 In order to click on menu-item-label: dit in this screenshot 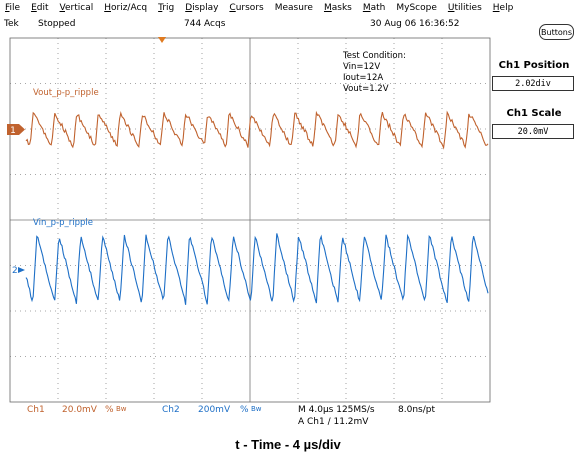, I will do `click(42, 8)`.